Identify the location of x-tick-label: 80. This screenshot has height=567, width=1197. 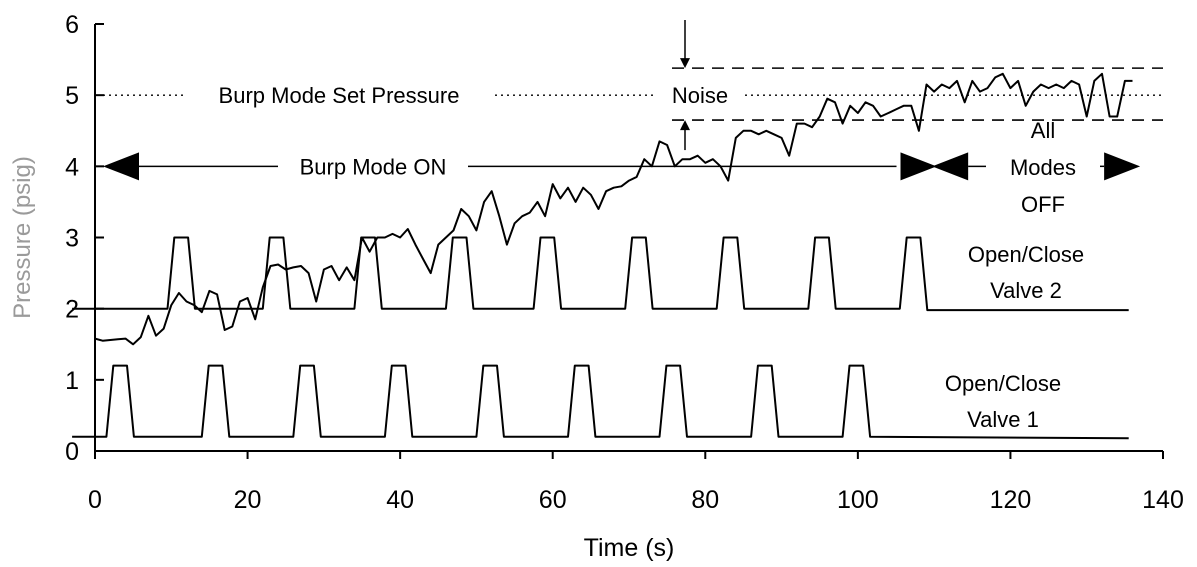
(705, 500).